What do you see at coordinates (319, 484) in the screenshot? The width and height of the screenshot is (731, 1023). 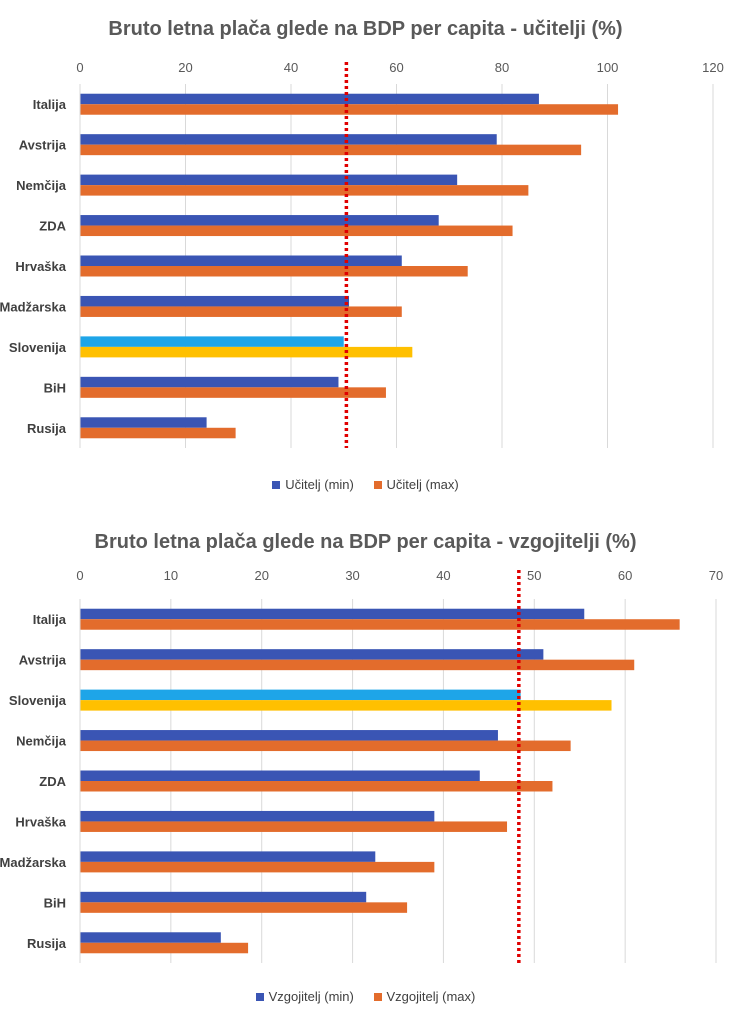 I see `legend-label-min: Učitelj (min)` at bounding box center [319, 484].